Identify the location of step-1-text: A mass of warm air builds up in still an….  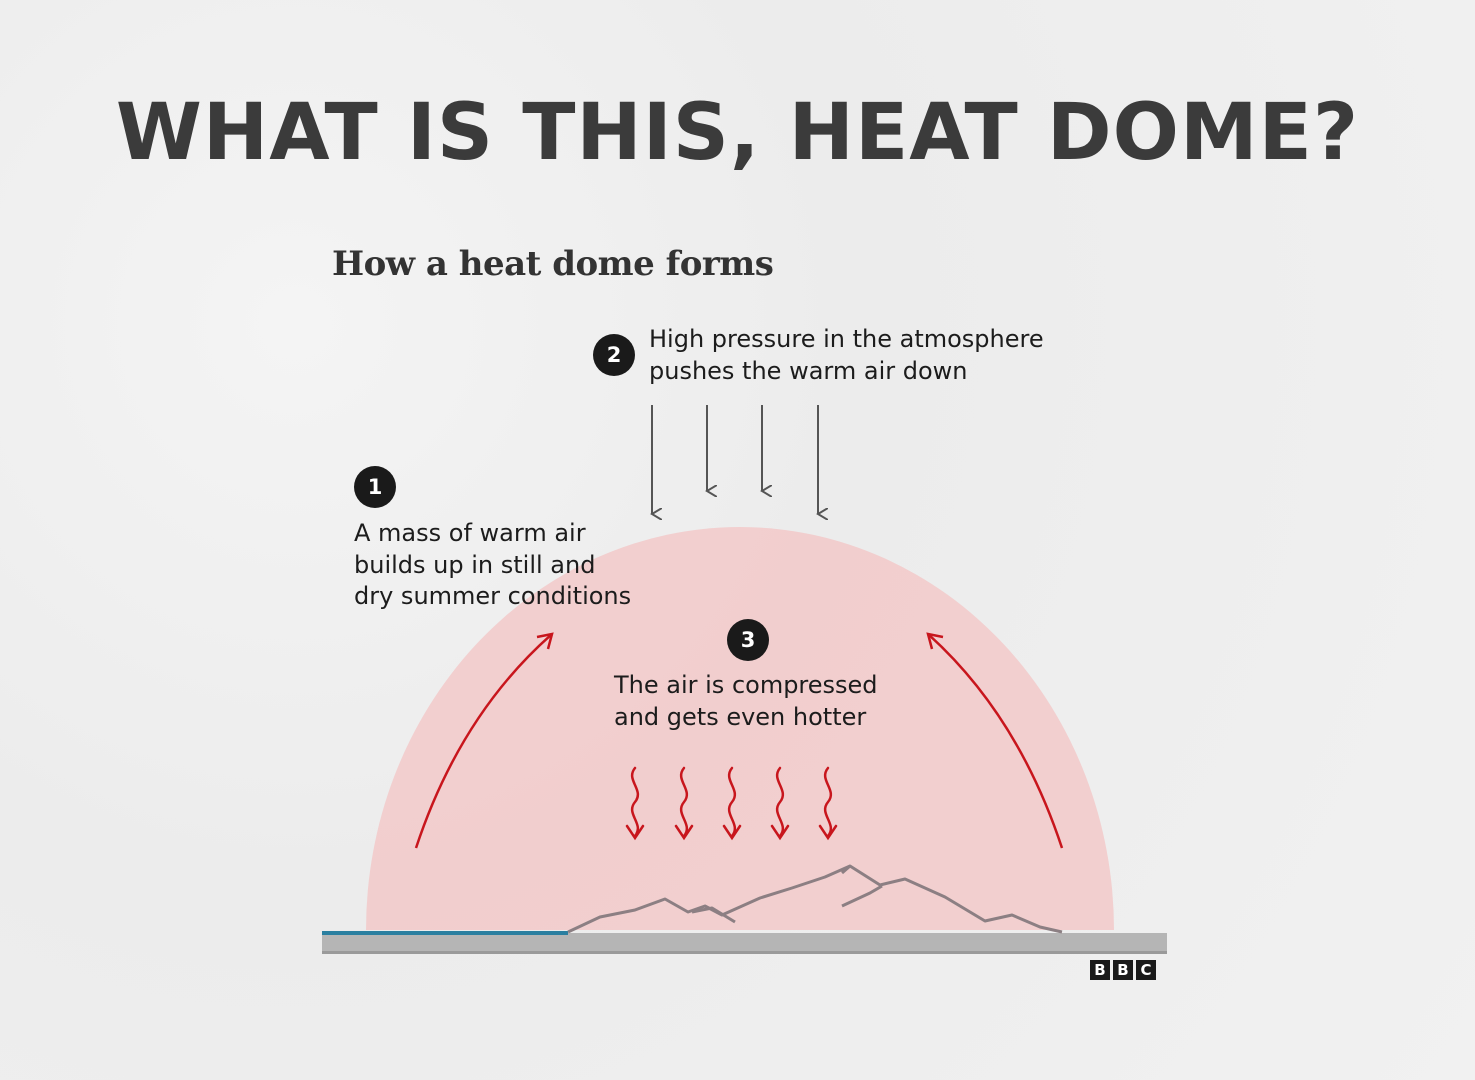
(493, 564).